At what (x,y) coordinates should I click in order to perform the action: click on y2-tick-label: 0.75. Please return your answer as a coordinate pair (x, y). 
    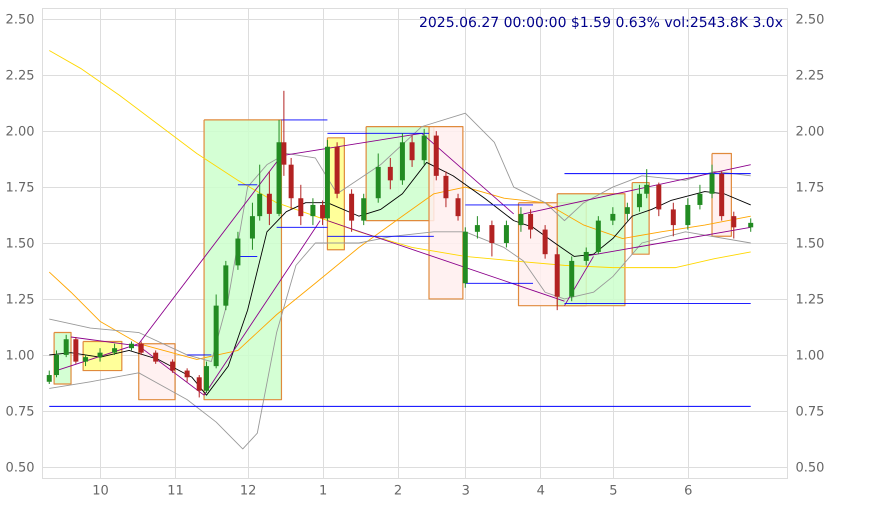
    Looking at the image, I should click on (810, 412).